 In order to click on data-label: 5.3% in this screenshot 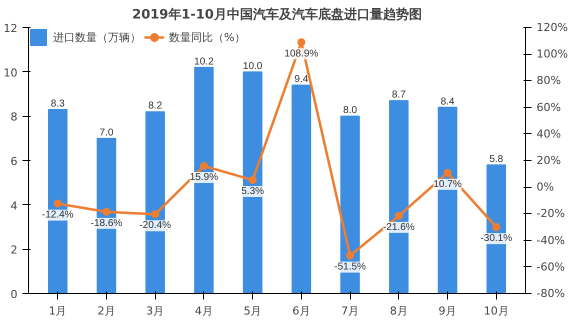, I will do `click(252, 192)`.